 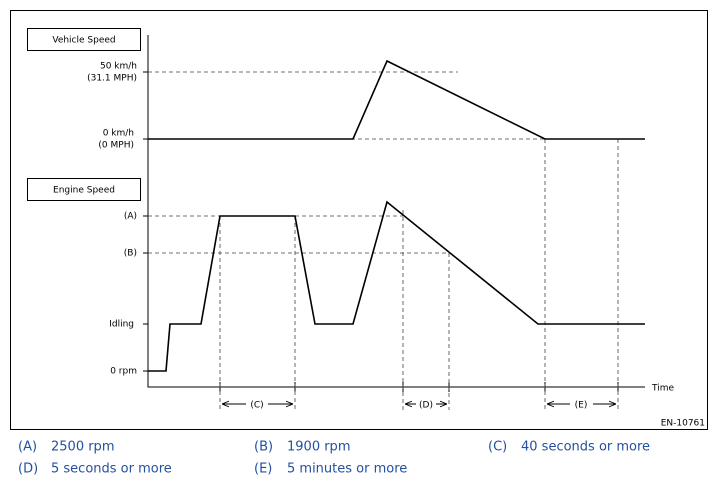 I want to click on legend-key: (A), so click(x=27, y=447).